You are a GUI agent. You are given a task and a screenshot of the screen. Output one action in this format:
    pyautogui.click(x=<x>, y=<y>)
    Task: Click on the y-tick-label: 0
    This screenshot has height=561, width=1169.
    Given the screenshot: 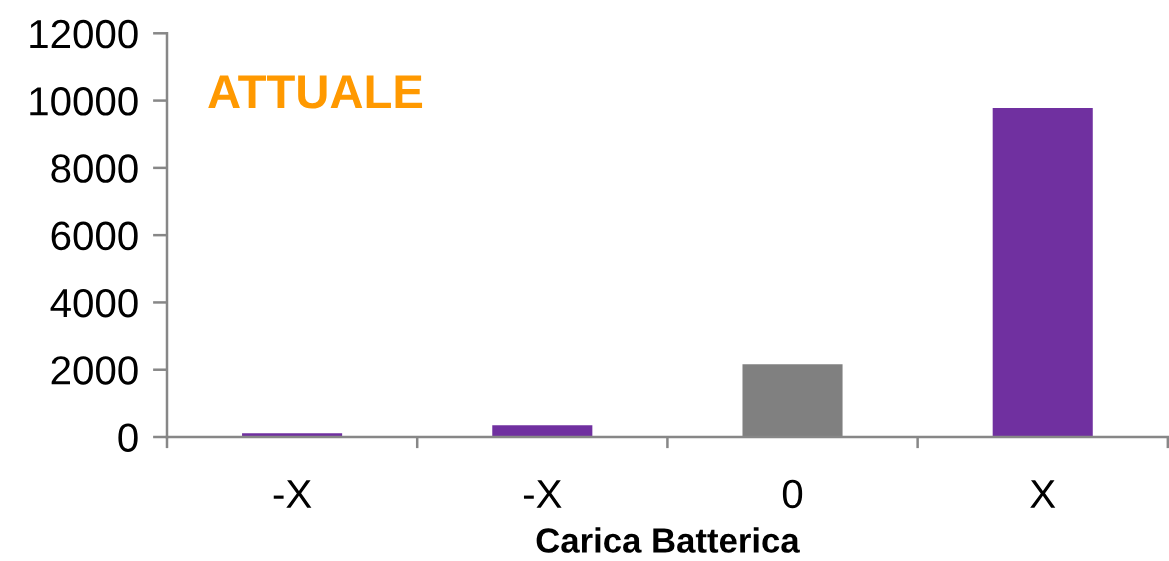 What is the action you would take?
    pyautogui.click(x=128, y=437)
    